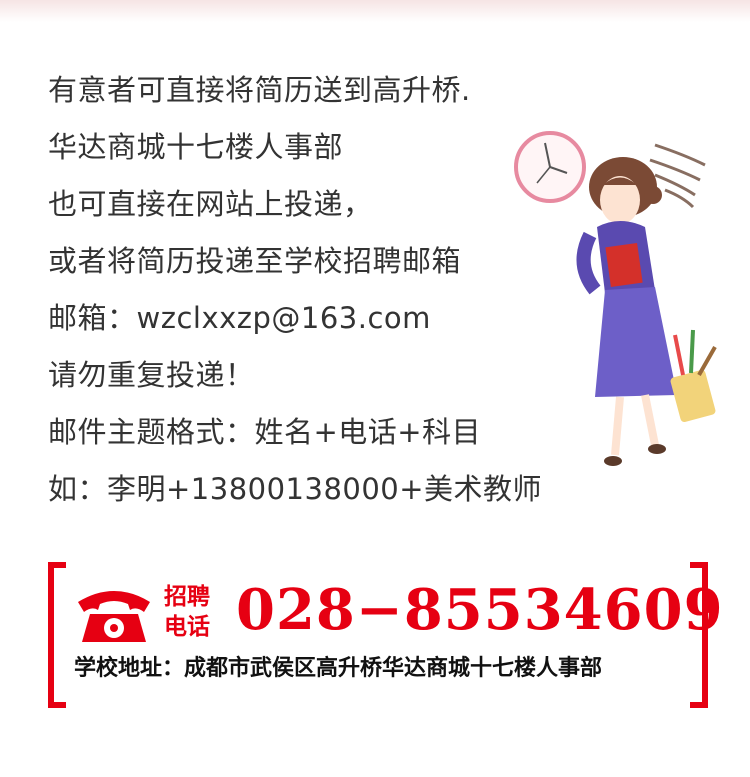 The width and height of the screenshot is (750, 777). What do you see at coordinates (196, 147) in the screenshot?
I see `info-line-hr-location: 华达商城十七楼人事部` at bounding box center [196, 147].